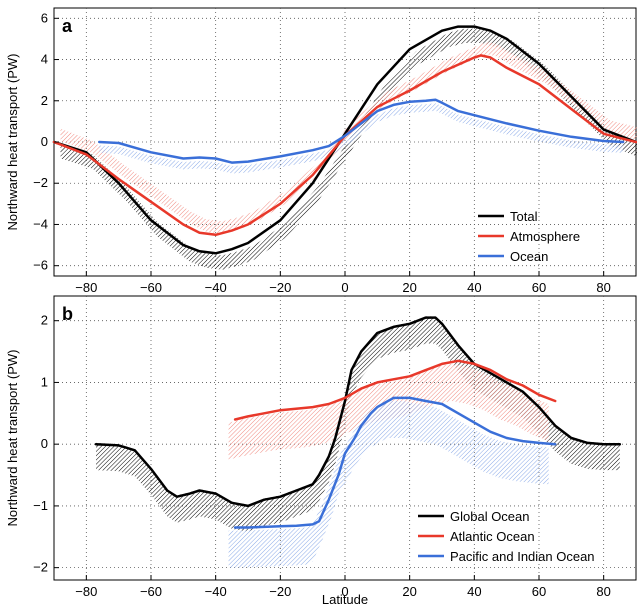 Image resolution: width=637 pixels, height=608 pixels. I want to click on legend-label: Total, so click(524, 216).